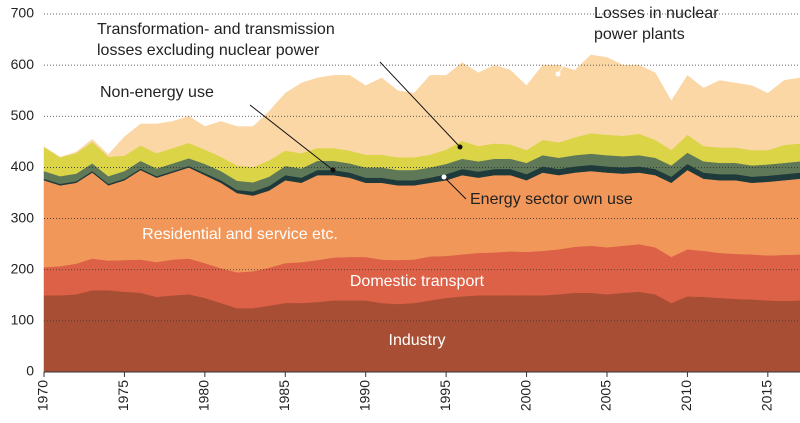 The width and height of the screenshot is (800, 423). Describe the element at coordinates (43, 395) in the screenshot. I see `x-tick-label: 1970` at that location.